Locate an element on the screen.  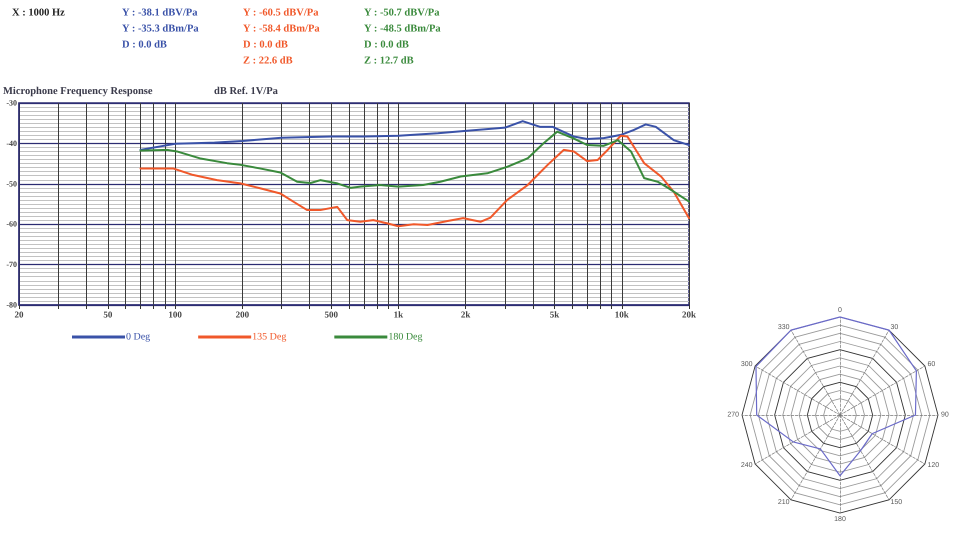
y-tick-label: -30 is located at coordinates (11, 103).